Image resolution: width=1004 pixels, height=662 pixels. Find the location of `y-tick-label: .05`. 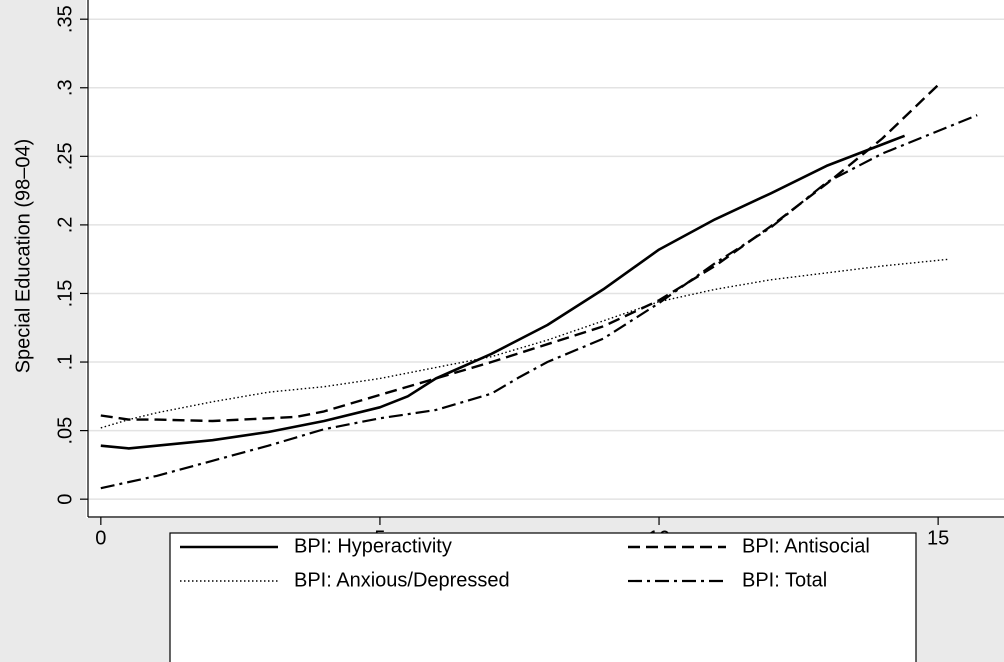

y-tick-label: .05 is located at coordinates (65, 431).